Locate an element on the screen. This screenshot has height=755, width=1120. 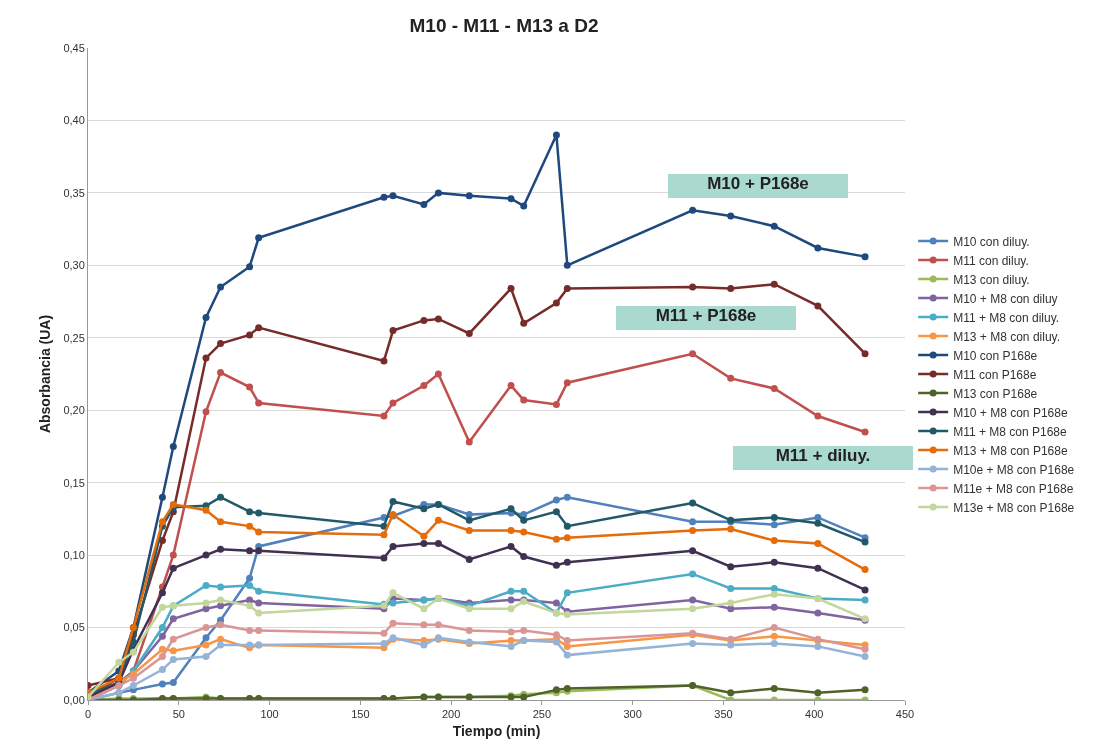
legend-label: M13 + M8 con P168e is located at coordinates (1010, 450).